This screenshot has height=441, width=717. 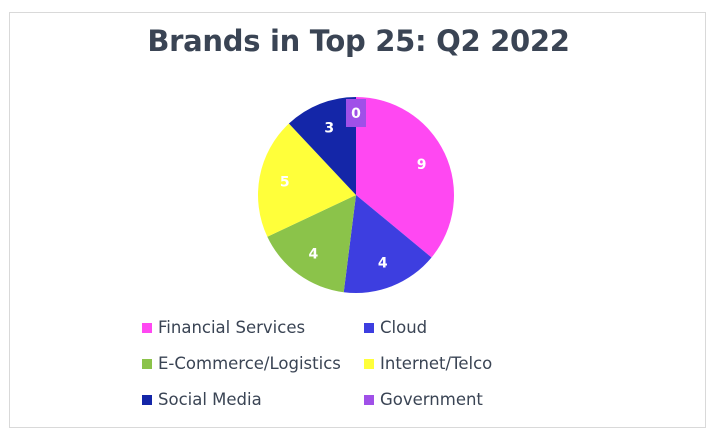 What do you see at coordinates (369, 363) in the screenshot?
I see `legend-swatch-internet-telco` at bounding box center [369, 363].